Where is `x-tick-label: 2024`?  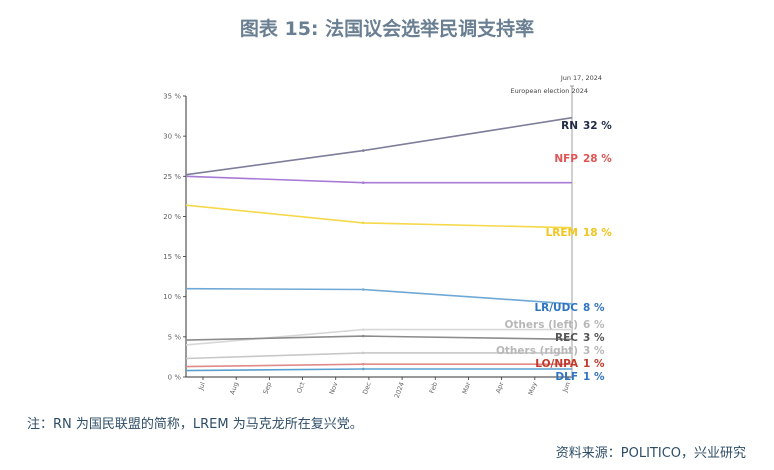 x-tick-label: 2024 is located at coordinates (399, 390).